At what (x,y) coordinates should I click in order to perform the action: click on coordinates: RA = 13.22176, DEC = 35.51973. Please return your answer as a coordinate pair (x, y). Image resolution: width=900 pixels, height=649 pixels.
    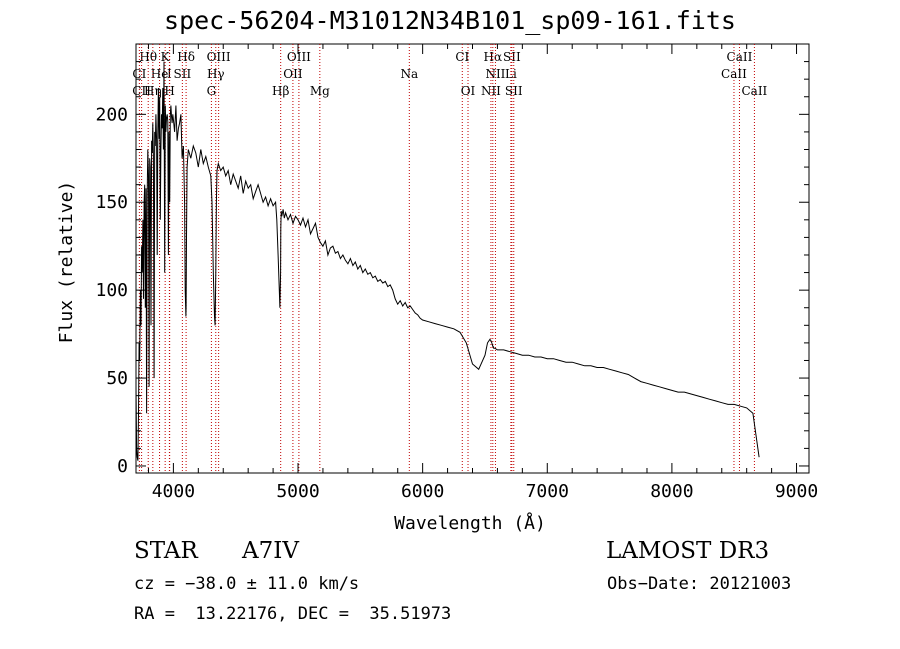
    Looking at the image, I should click on (293, 614).